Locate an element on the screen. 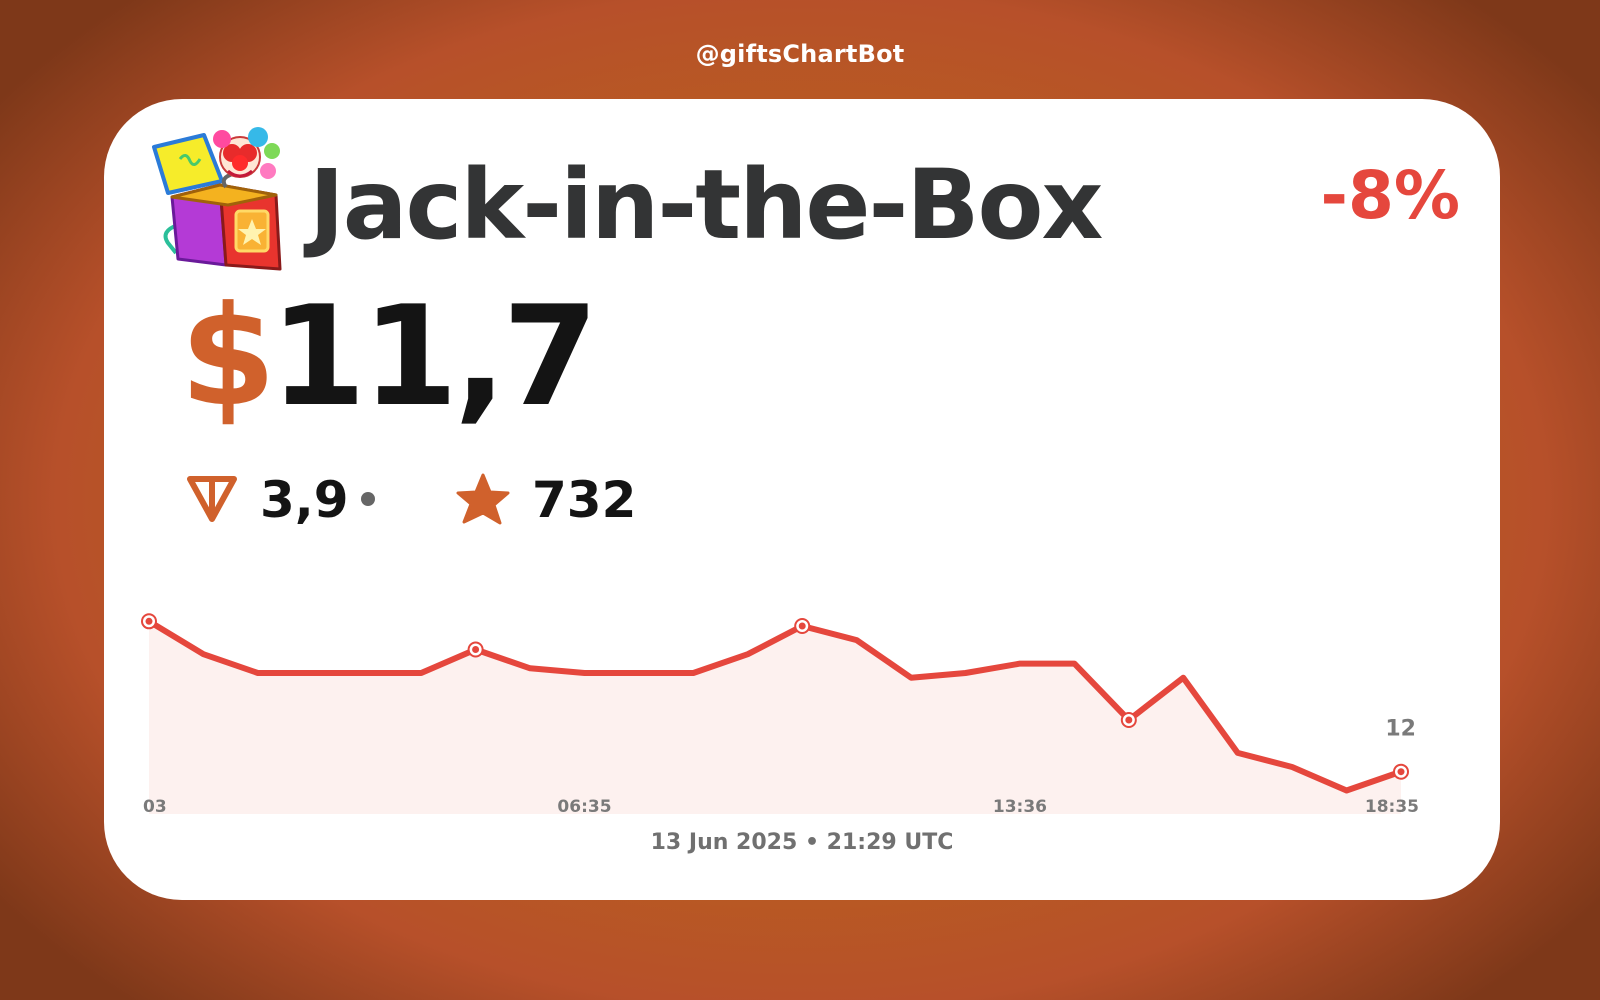 Image resolution: width=1600 pixels, height=1000 pixels. ton-diamond-icon is located at coordinates (212, 499).